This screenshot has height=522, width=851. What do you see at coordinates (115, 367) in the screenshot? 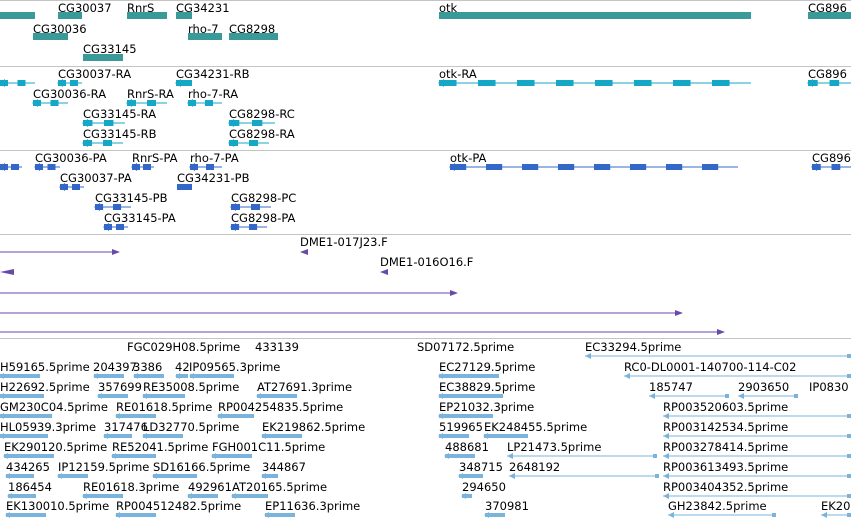
I see `feature-label: 204397` at bounding box center [115, 367].